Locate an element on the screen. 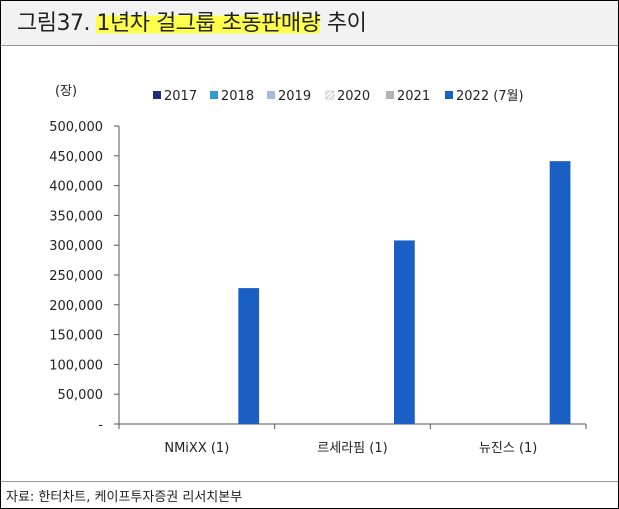  source-note: 자료: 한터차트, 케이프투자증권 리서치본부 is located at coordinates (124, 497).